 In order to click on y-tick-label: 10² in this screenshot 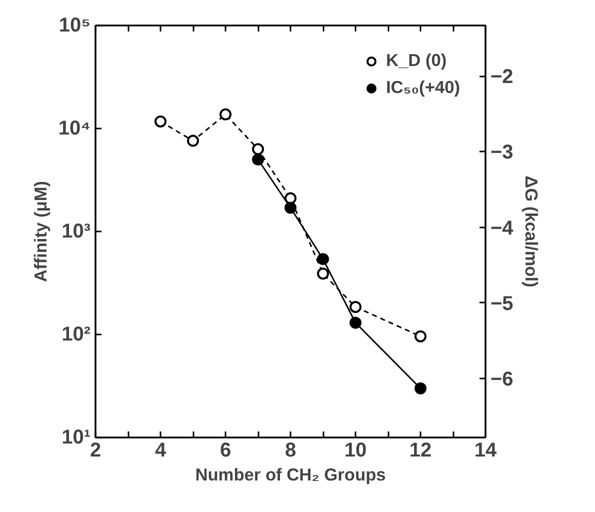, I will do `click(76, 335)`.